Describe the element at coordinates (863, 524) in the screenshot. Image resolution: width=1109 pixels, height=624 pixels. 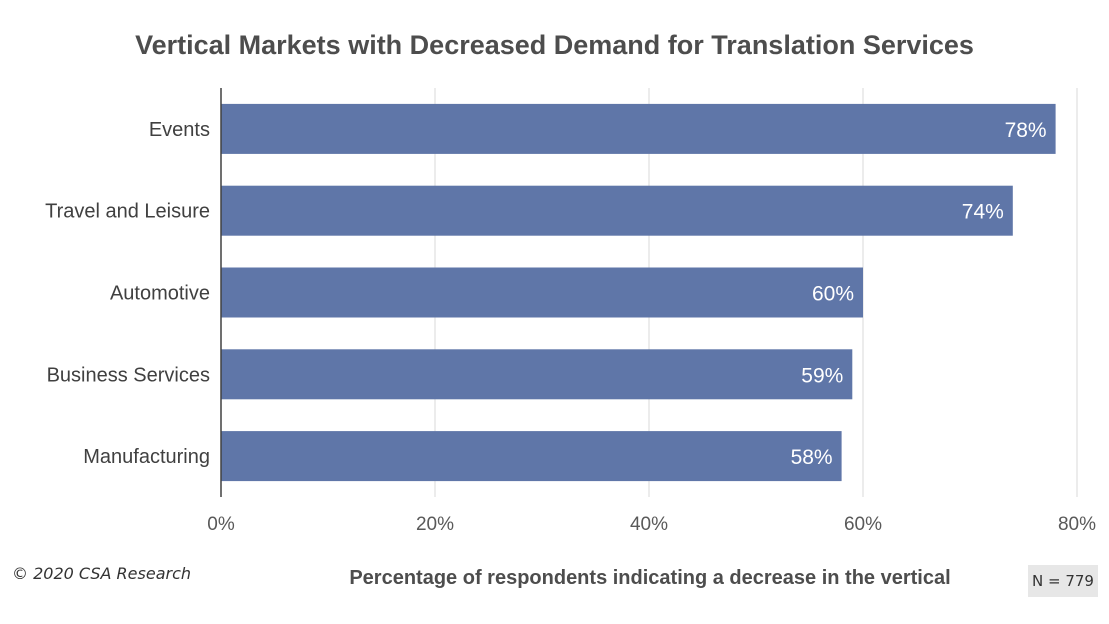
I see `x-tick-label: 60%` at that location.